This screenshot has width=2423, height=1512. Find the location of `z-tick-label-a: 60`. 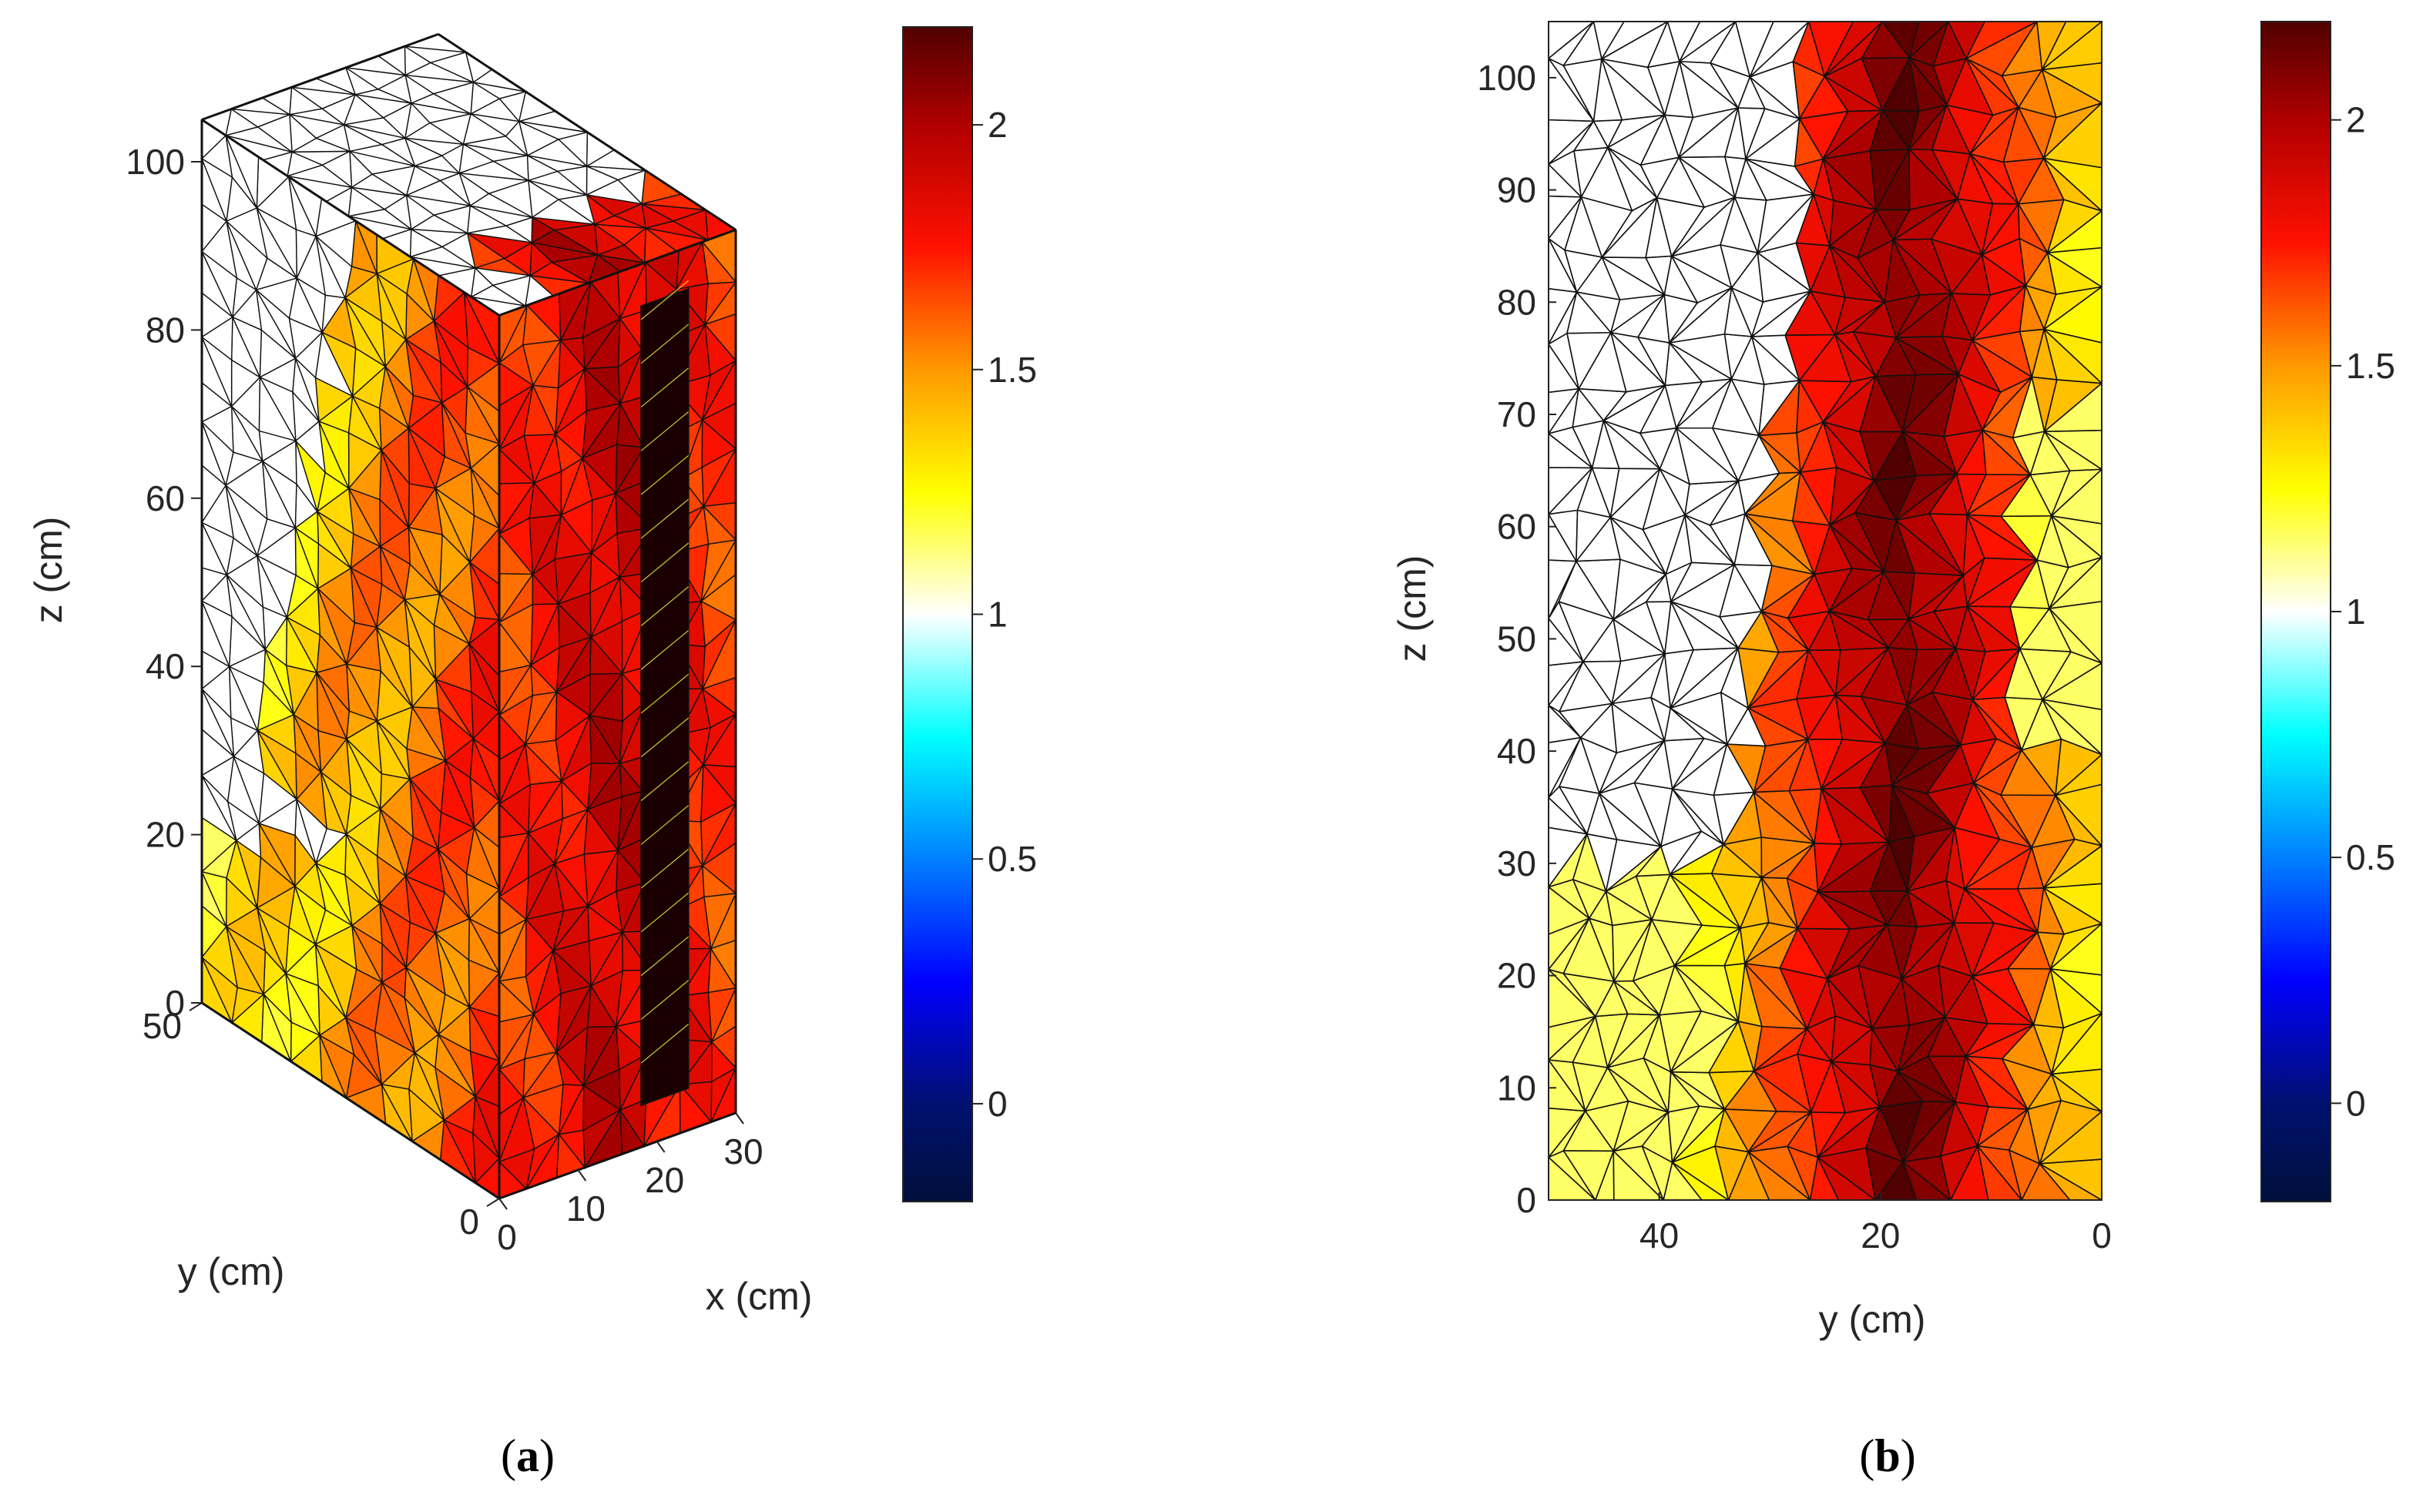

z-tick-label-a: 60 is located at coordinates (166, 498).